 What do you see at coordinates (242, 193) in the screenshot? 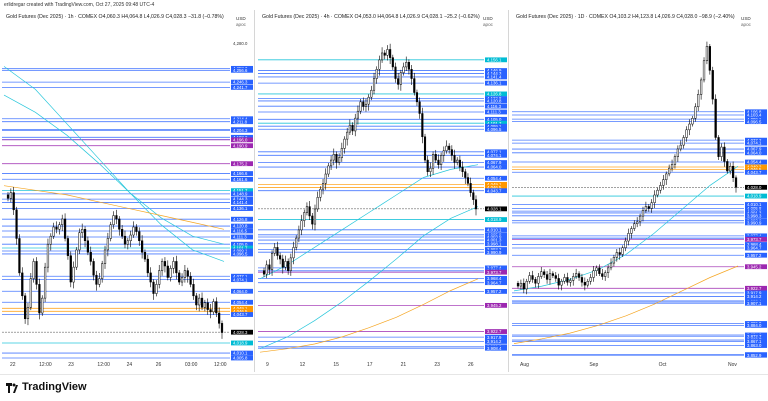
I see `price-label: 4,148.9` at bounding box center [242, 193].